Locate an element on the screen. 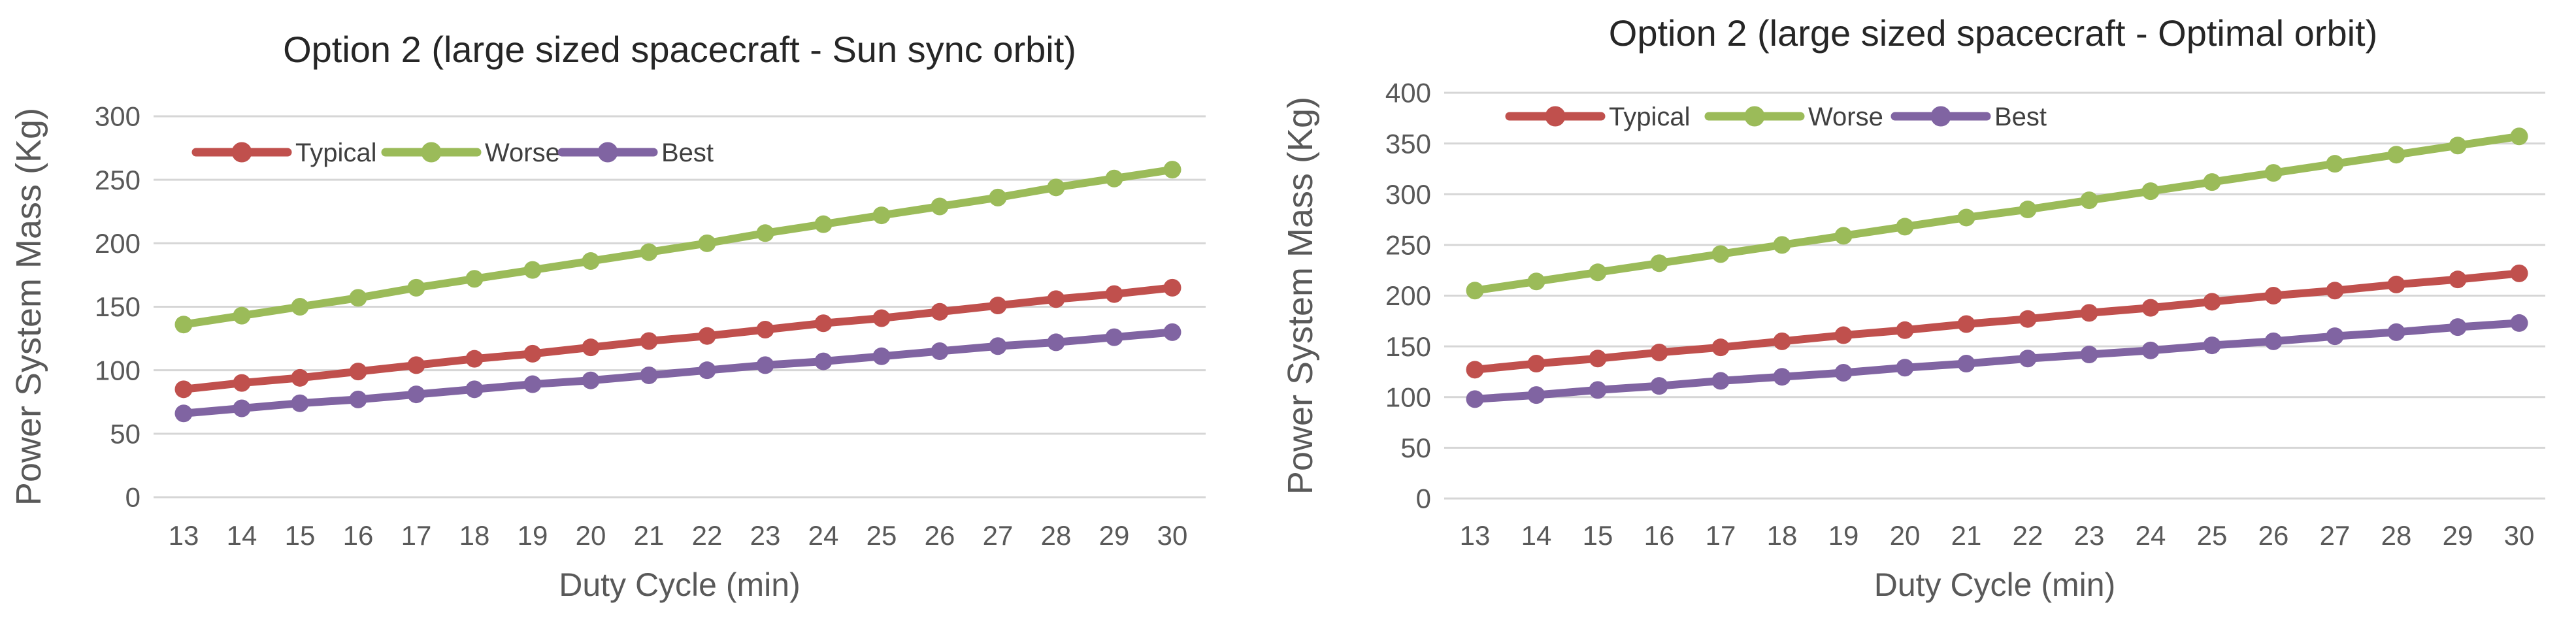 The image size is (2576, 622). data-point-typical-x30 is located at coordinates (2519, 273).